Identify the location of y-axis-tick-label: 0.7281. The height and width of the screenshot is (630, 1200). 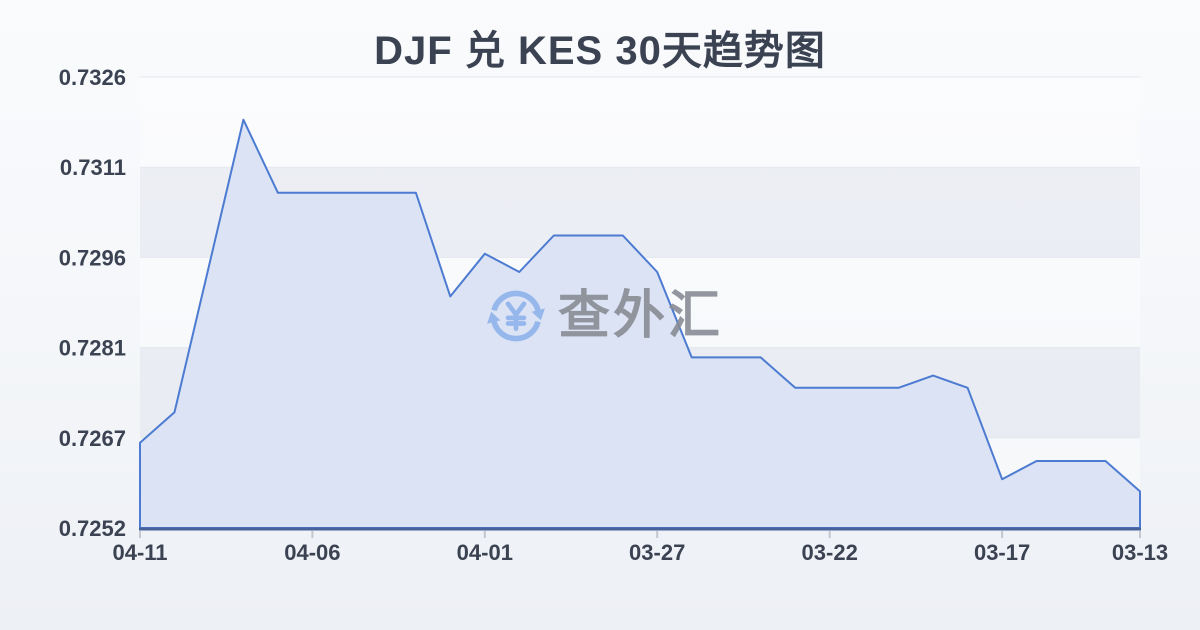
(92, 348).